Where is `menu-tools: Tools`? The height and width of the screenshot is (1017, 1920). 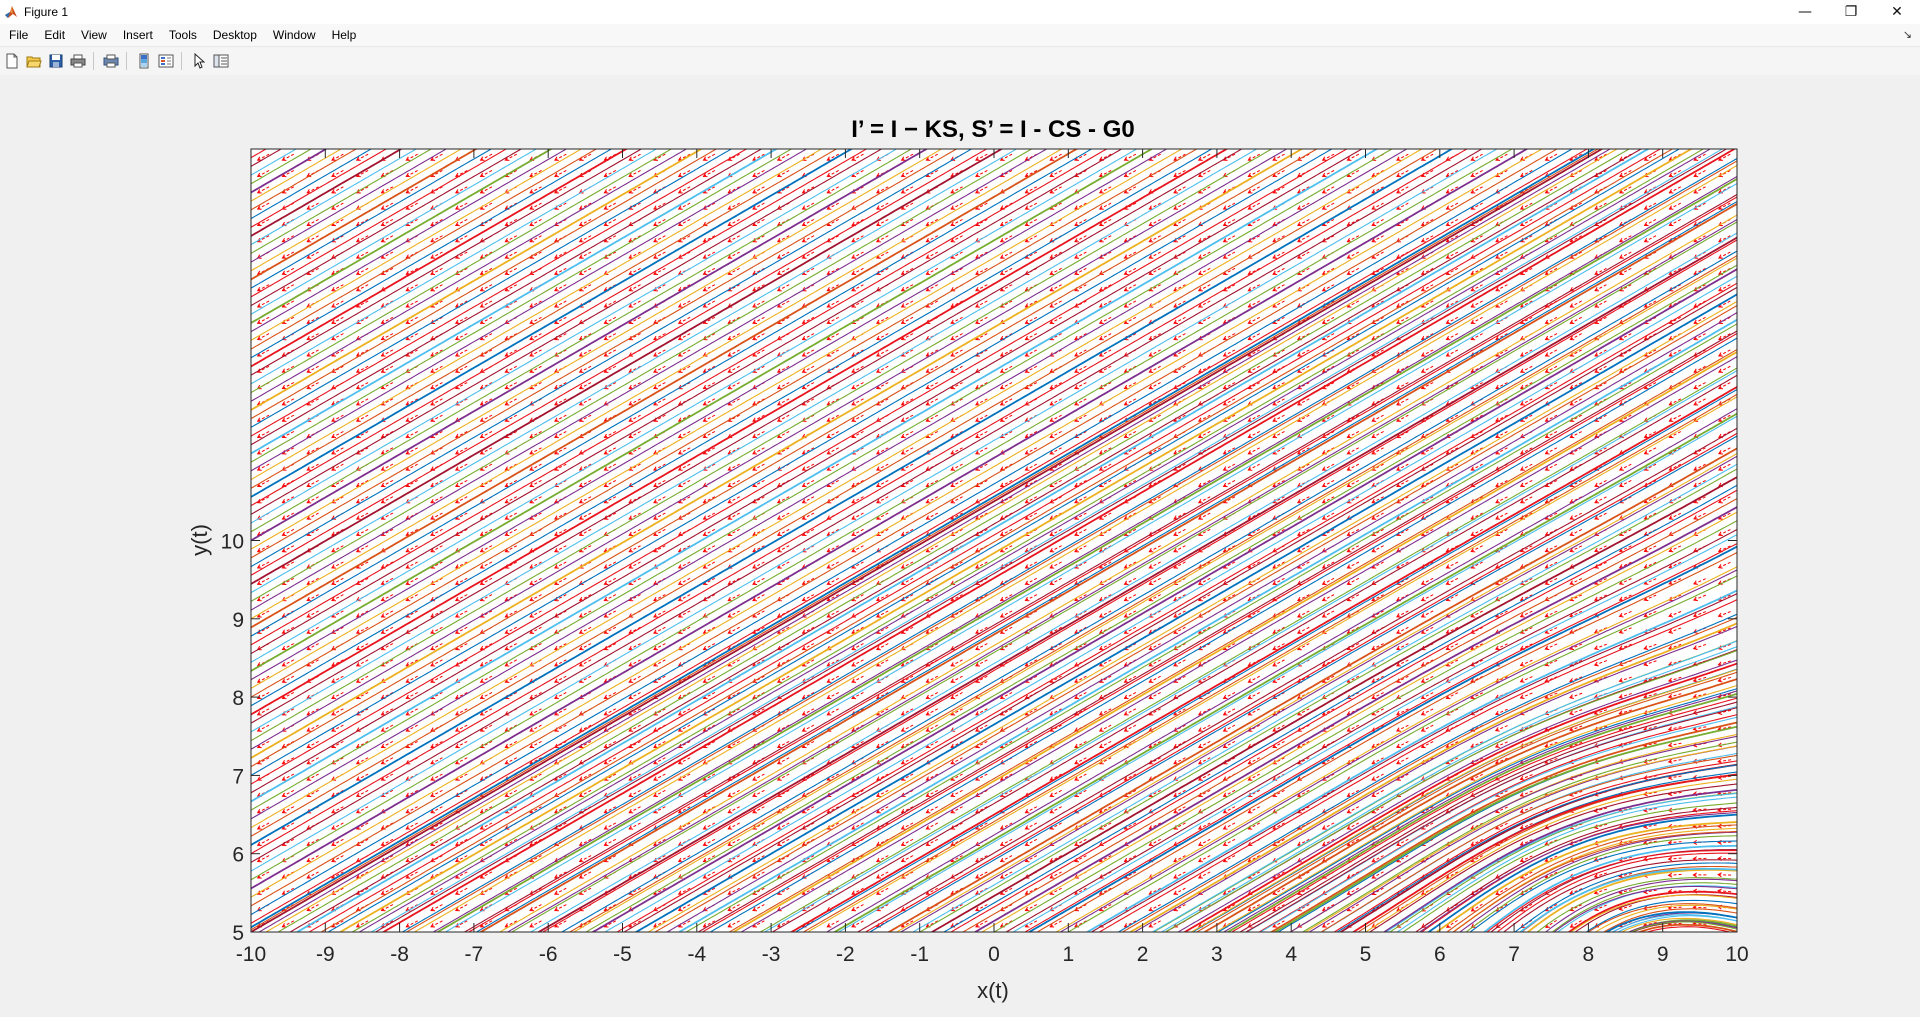
menu-tools: Tools is located at coordinates (182, 35).